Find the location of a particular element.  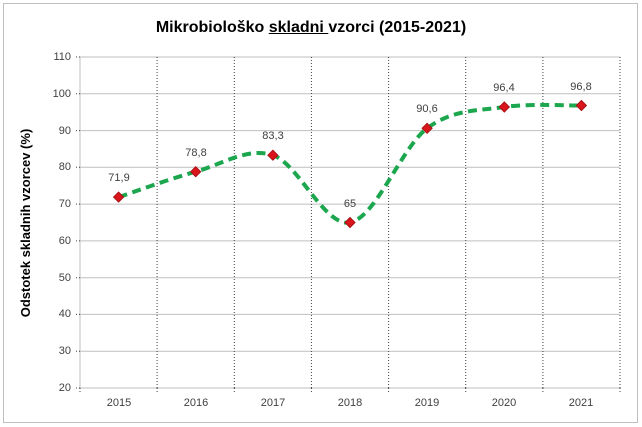

y-axis-tick-label: 110 is located at coordinates (62, 57).